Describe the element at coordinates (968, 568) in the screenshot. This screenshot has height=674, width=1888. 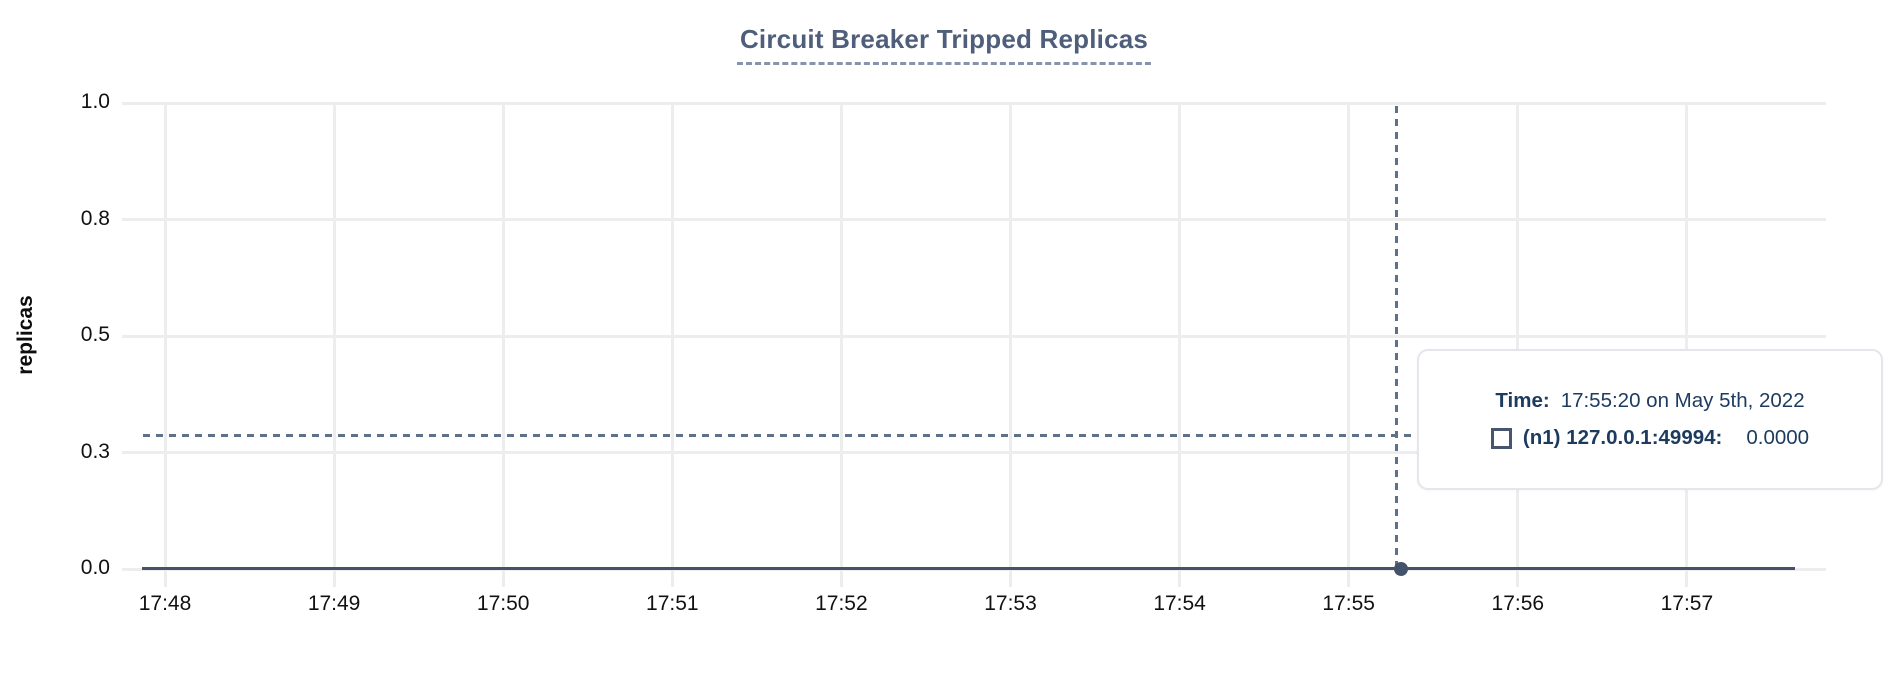
I see `series-line-n1` at that location.